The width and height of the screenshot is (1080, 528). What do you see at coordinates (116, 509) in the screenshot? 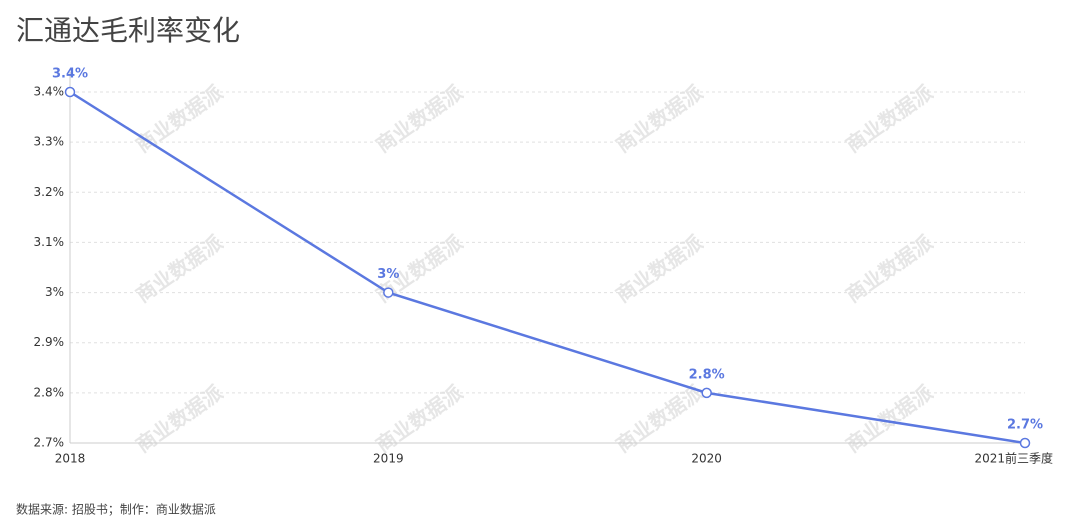
I see `source-note: 数据来源: 招股书；制作：商业数据派` at bounding box center [116, 509].